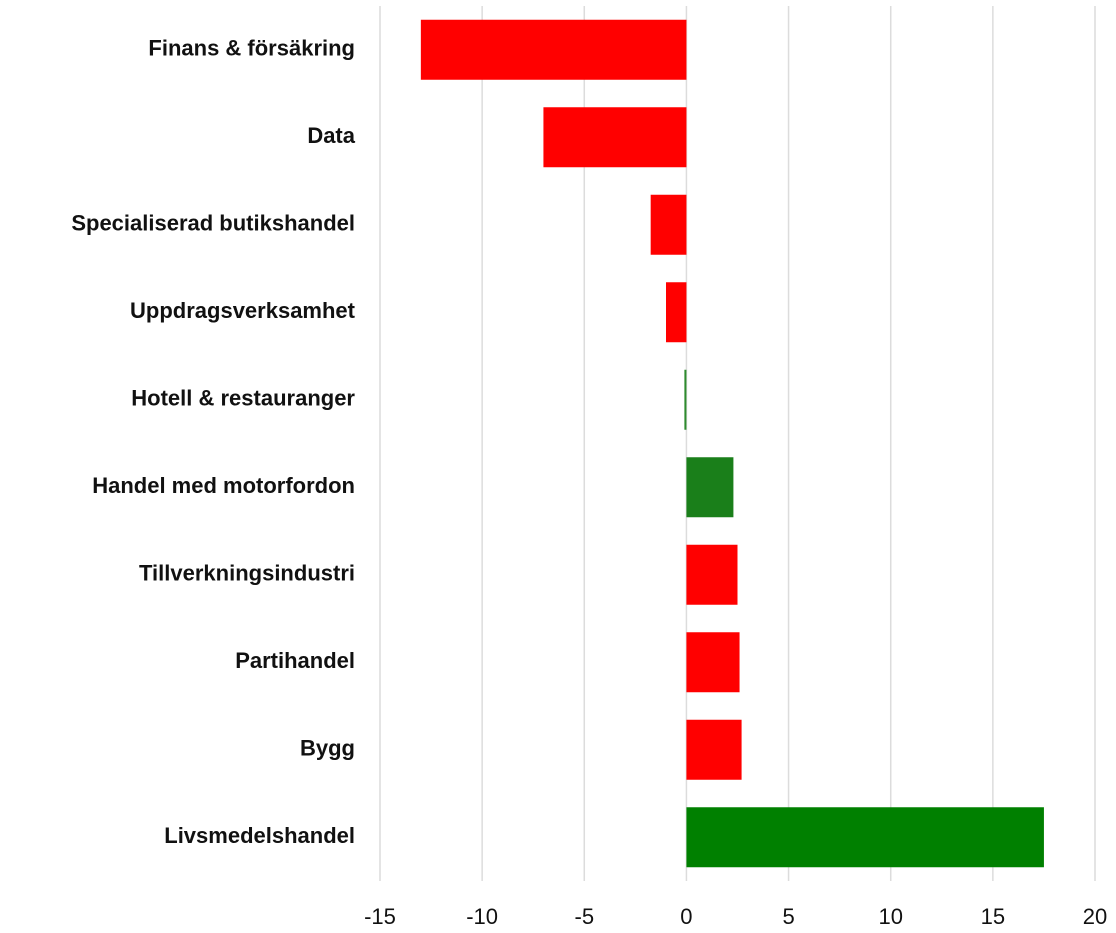 The height and width of the screenshot is (933, 1116). I want to click on y-tick-label: Bygg, so click(327, 748).